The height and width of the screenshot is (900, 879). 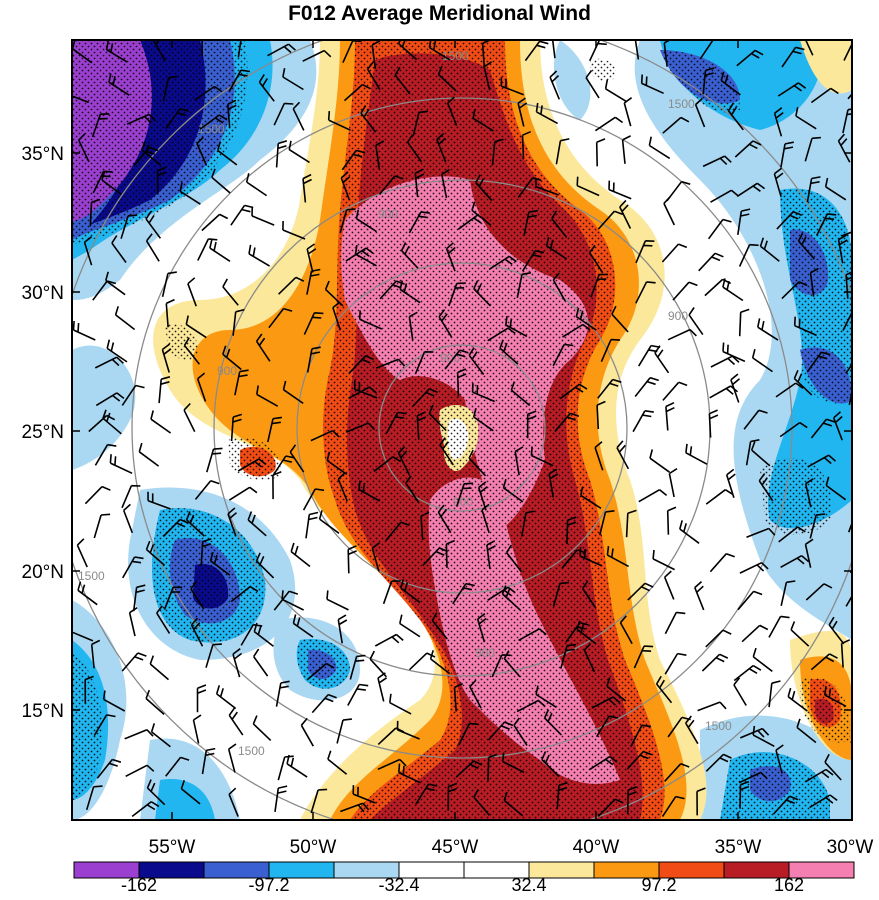 What do you see at coordinates (789, 885) in the screenshot?
I see `colorbar-label: 162` at bounding box center [789, 885].